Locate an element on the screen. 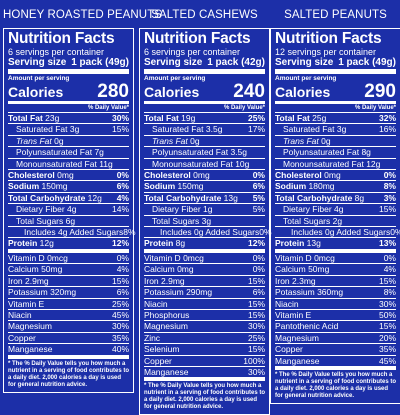 The image size is (400, 415). calories-label: Calories is located at coordinates (172, 92).